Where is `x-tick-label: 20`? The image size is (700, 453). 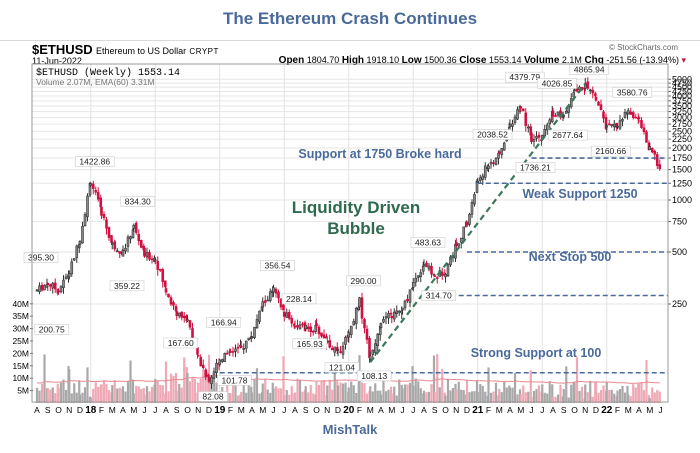
x-tick-label: 20 is located at coordinates (349, 410).